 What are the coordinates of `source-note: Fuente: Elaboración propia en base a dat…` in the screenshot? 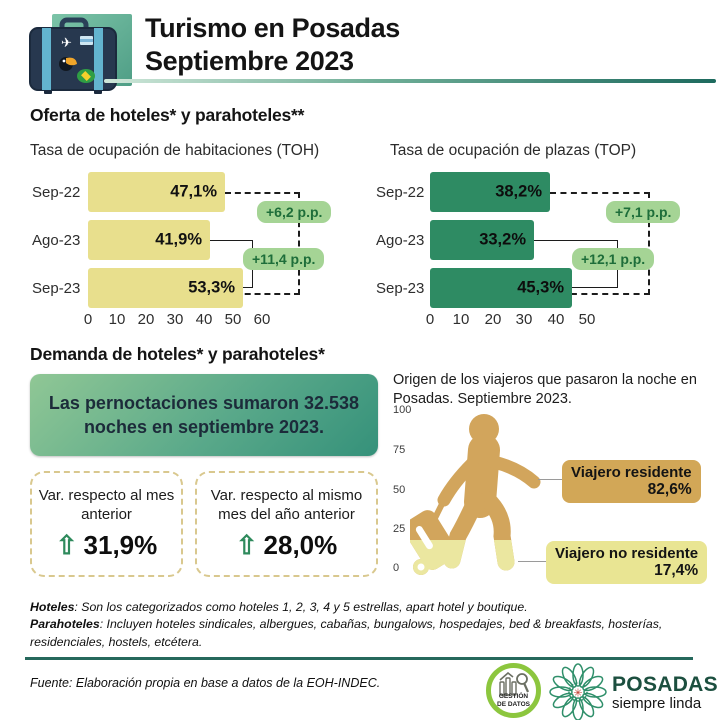 It's located at (205, 683).